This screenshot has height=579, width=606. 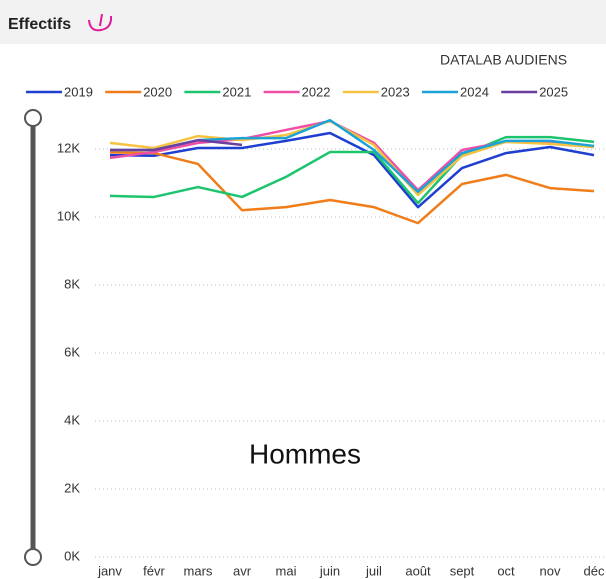 I want to click on legend-label: 2021, so click(x=236, y=91).